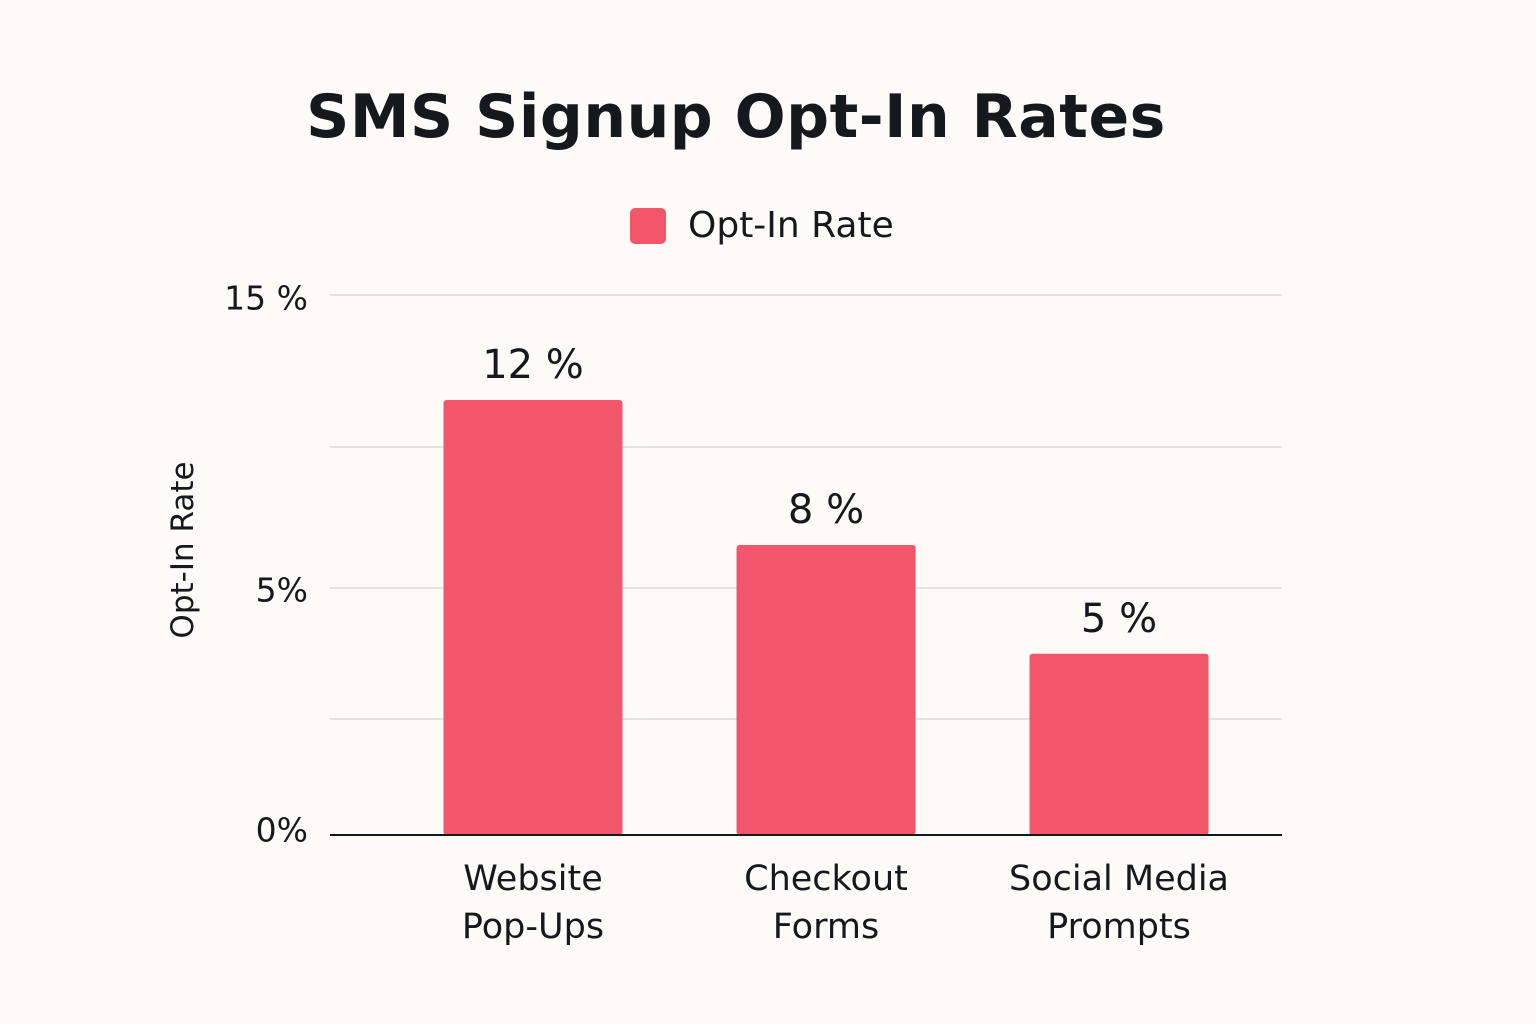 Image resolution: width=1536 pixels, height=1024 pixels. Describe the element at coordinates (1119, 879) in the screenshot. I see `x-tick-label: Social Media` at that location.